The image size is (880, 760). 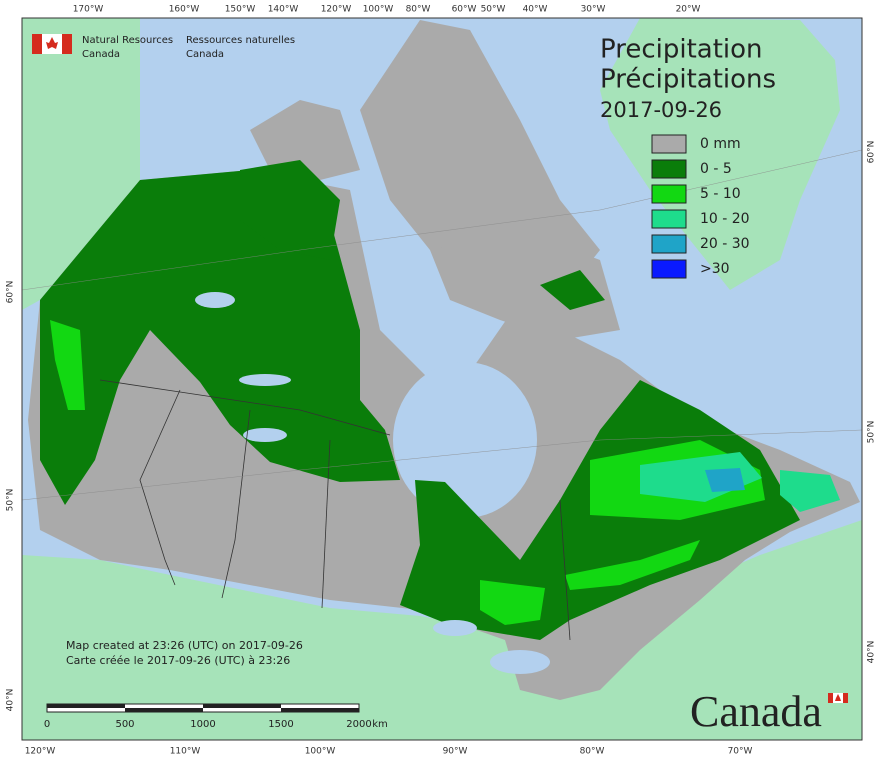 What do you see at coordinates (661, 110) in the screenshot?
I see `title-date: 2017-09-26` at bounding box center [661, 110].